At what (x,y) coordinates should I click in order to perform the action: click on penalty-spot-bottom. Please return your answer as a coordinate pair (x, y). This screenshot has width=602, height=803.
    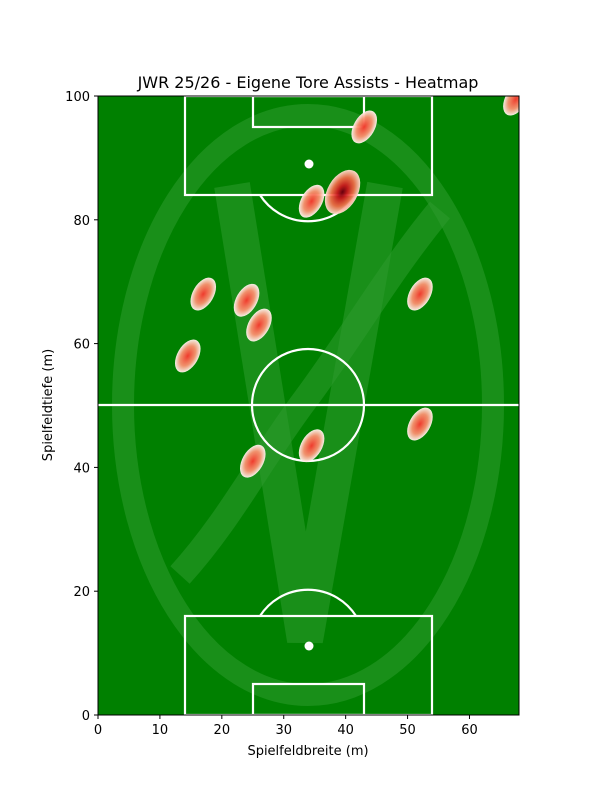
    Looking at the image, I should click on (309, 646).